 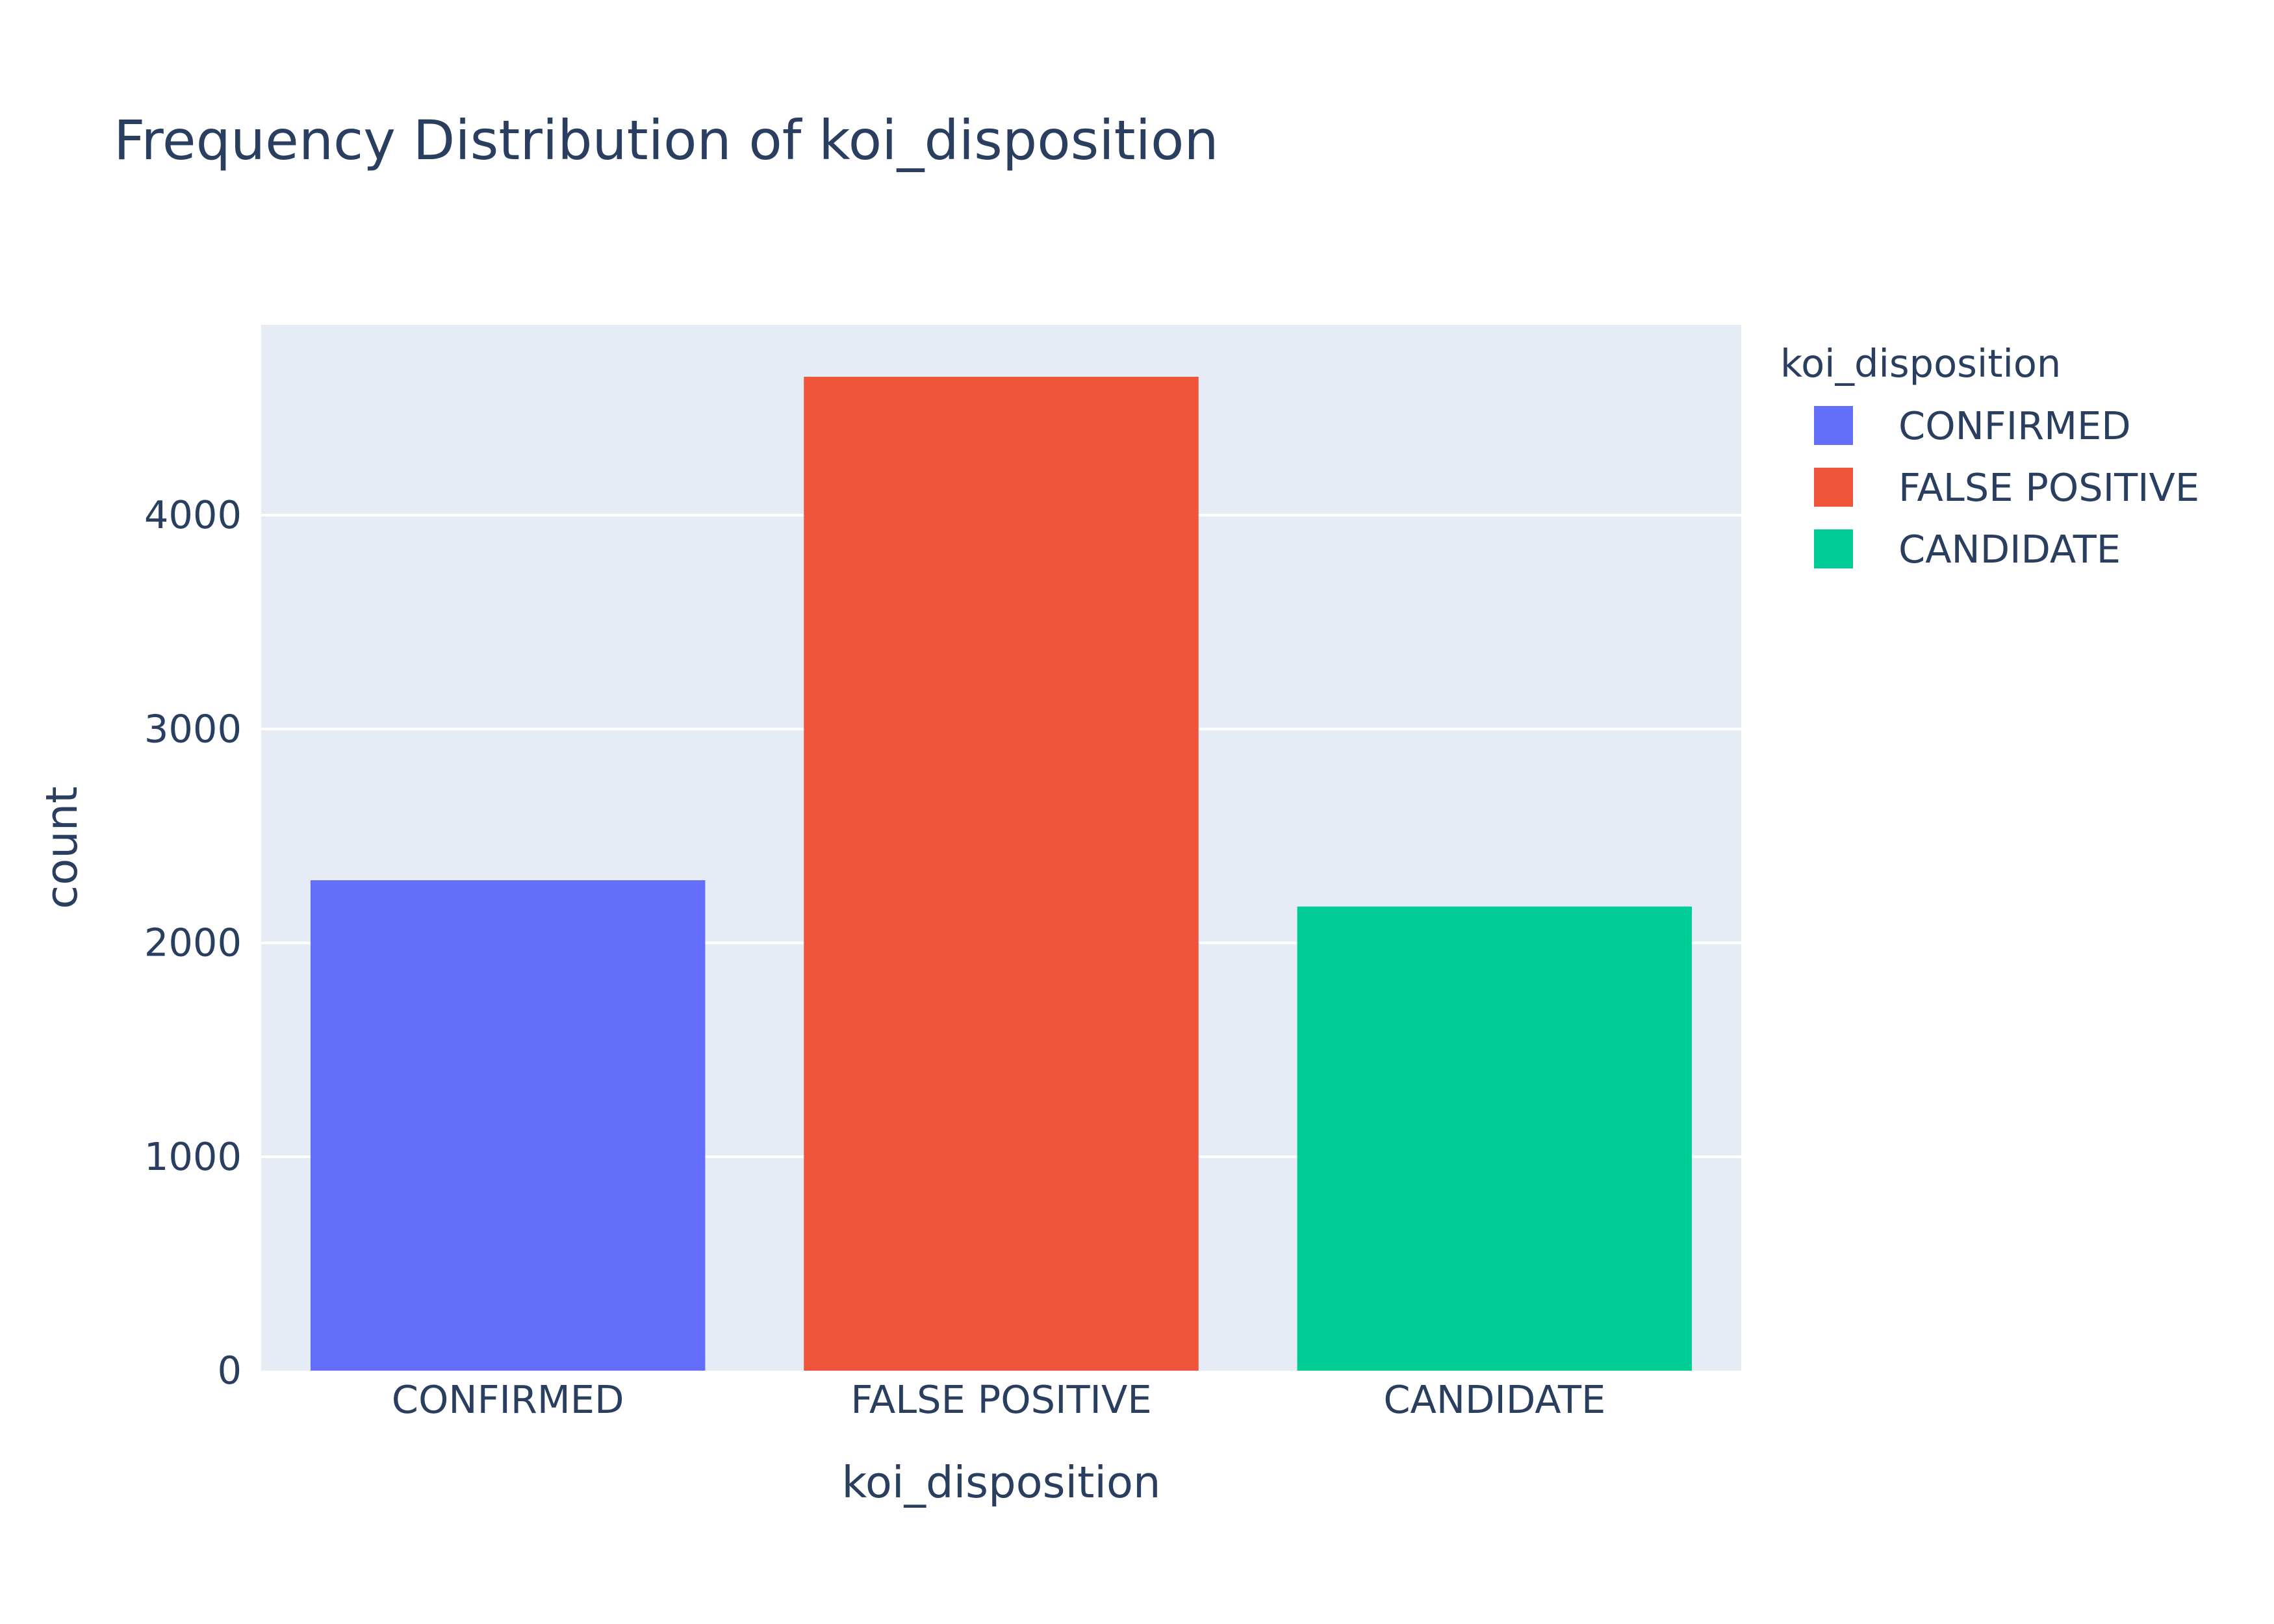 I want to click on legend-item: CONFIRMED, so click(x=1972, y=425).